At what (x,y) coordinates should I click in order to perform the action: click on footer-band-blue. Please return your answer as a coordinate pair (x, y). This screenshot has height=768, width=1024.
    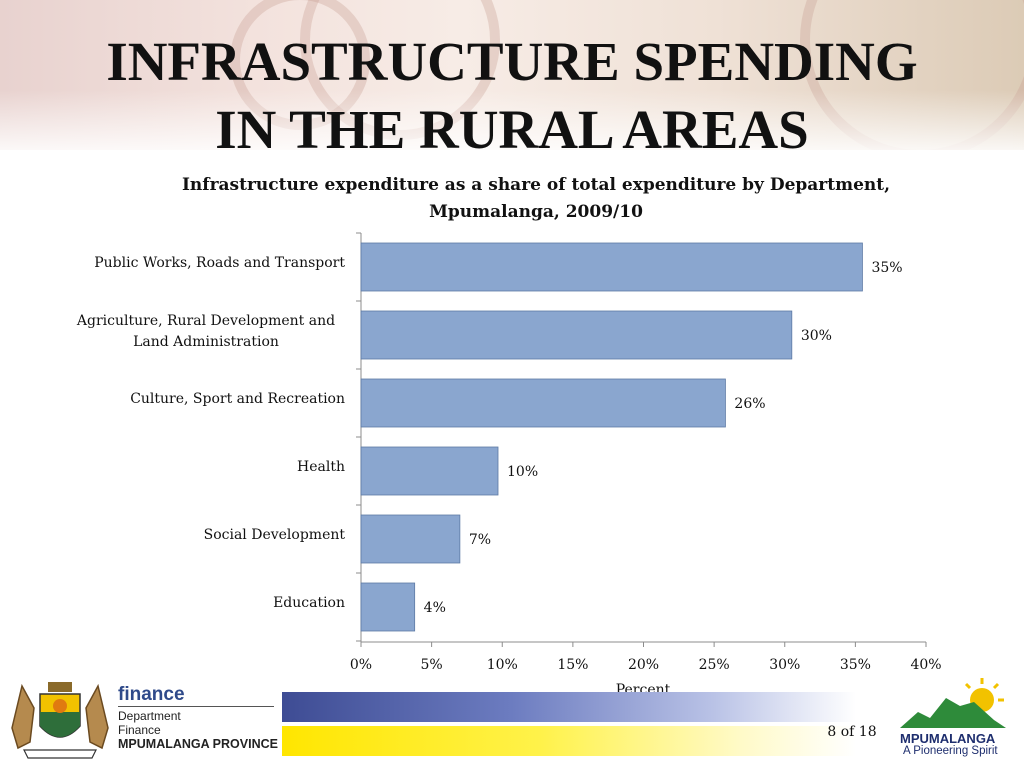
    Looking at the image, I should click on (569, 707).